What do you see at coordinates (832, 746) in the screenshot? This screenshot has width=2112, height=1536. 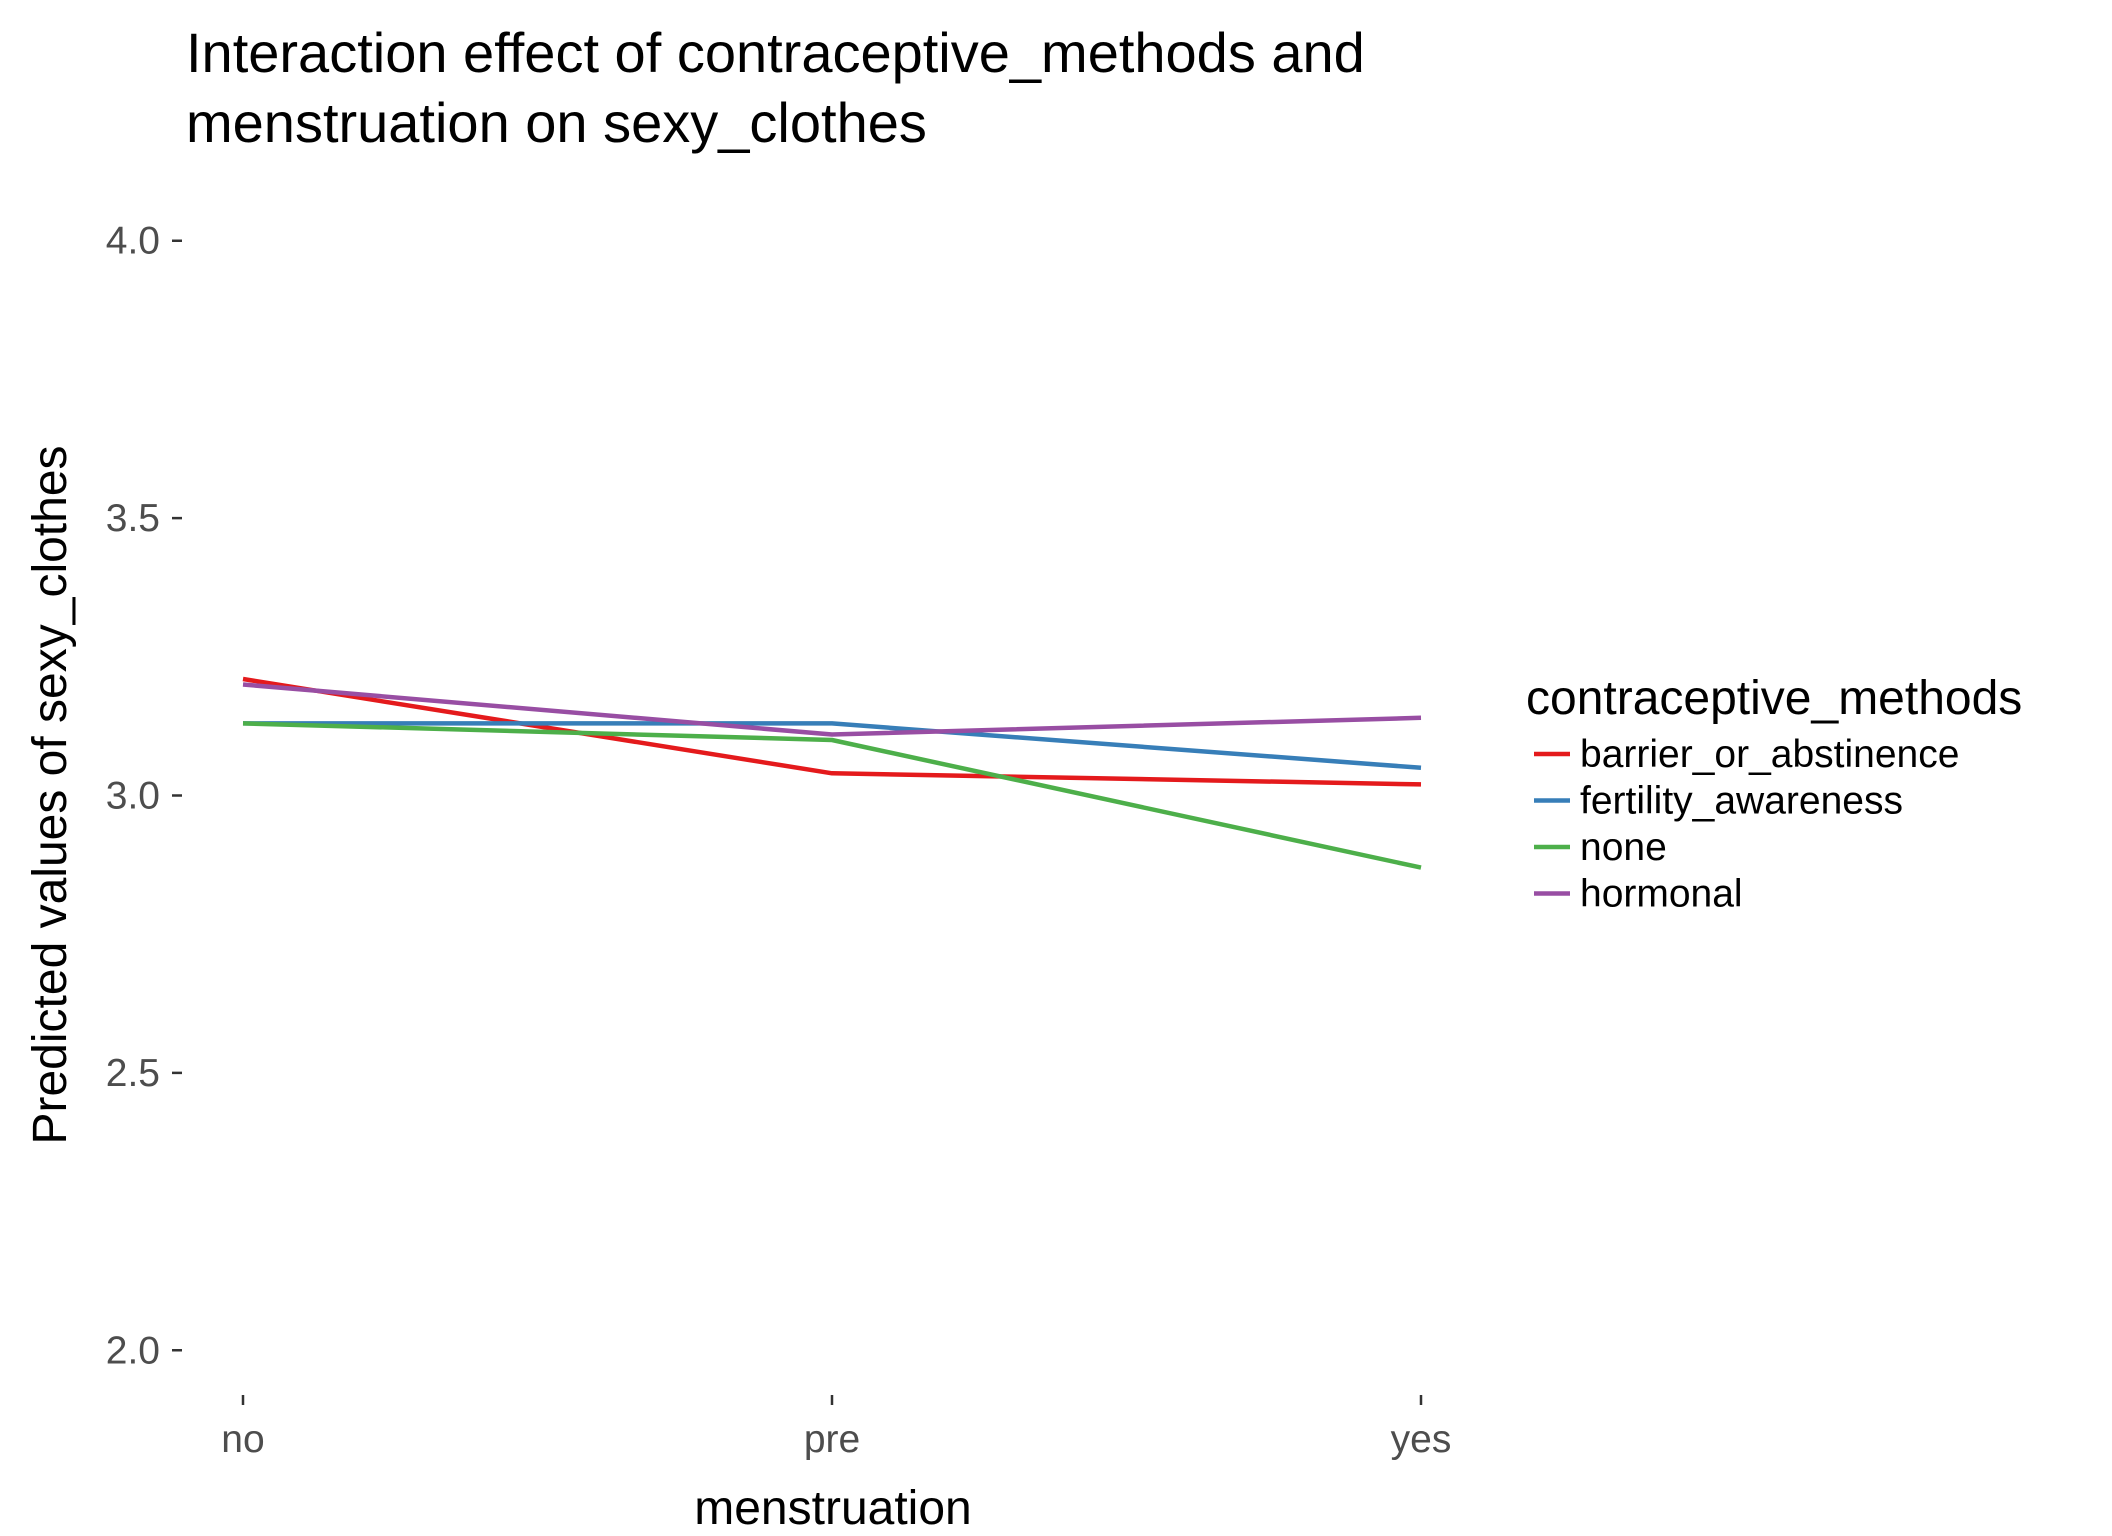 I see `series-line-fertility-awareness` at bounding box center [832, 746].